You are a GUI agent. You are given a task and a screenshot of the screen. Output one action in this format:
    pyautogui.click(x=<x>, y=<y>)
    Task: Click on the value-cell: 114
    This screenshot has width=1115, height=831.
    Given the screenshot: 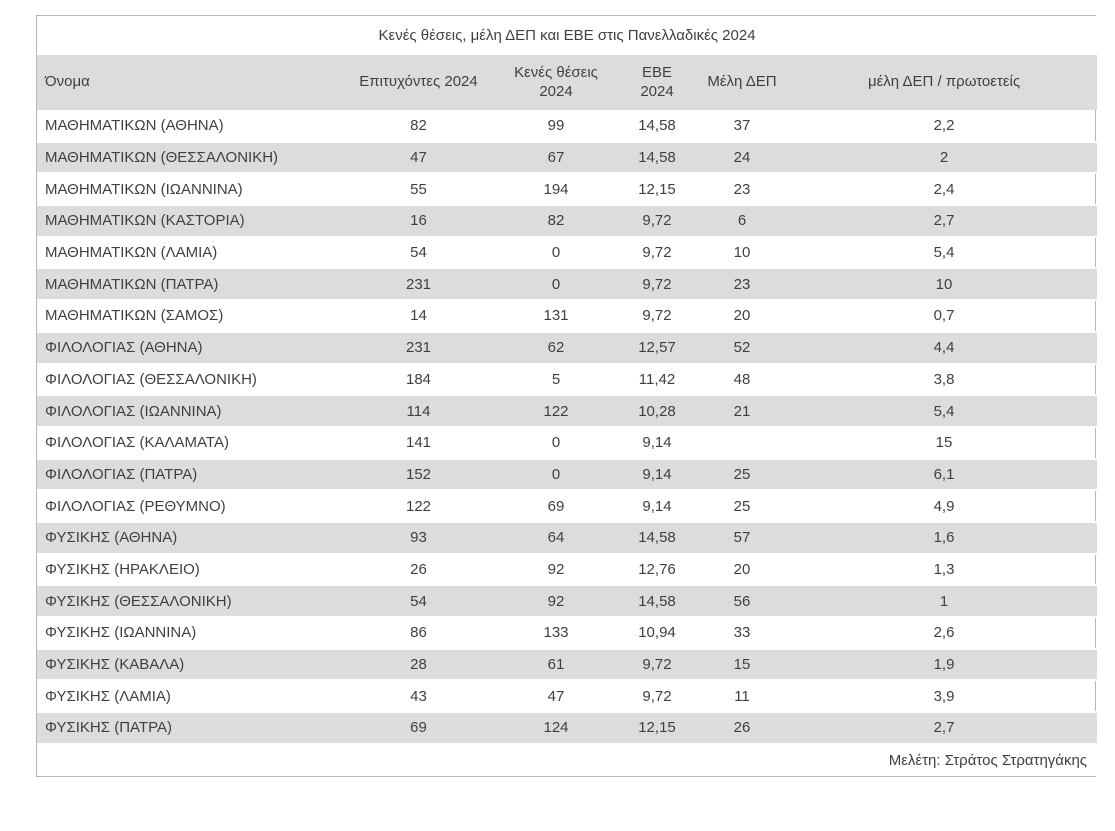 What is the action you would take?
    pyautogui.click(x=418, y=411)
    